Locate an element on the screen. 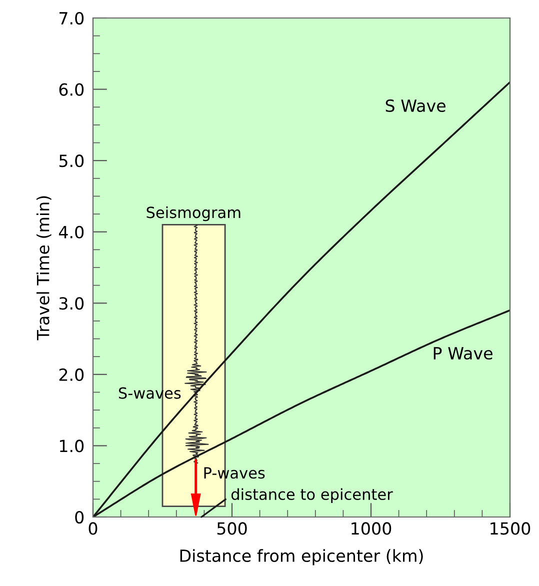 The image size is (539, 586). x-tick-label: 1500 is located at coordinates (510, 528).